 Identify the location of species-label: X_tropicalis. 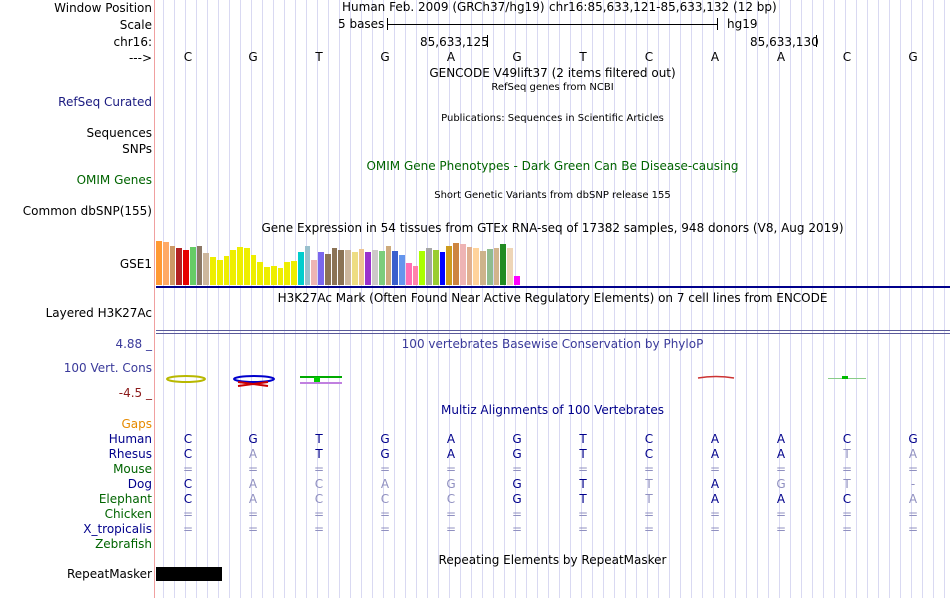
(117, 529).